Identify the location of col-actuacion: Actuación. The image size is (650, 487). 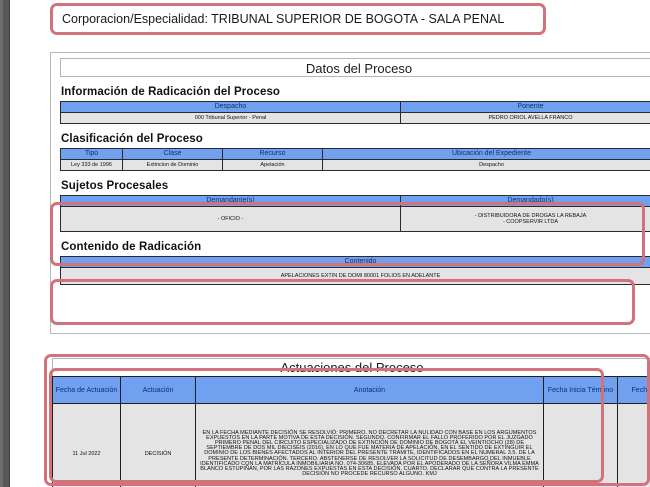
(158, 390).